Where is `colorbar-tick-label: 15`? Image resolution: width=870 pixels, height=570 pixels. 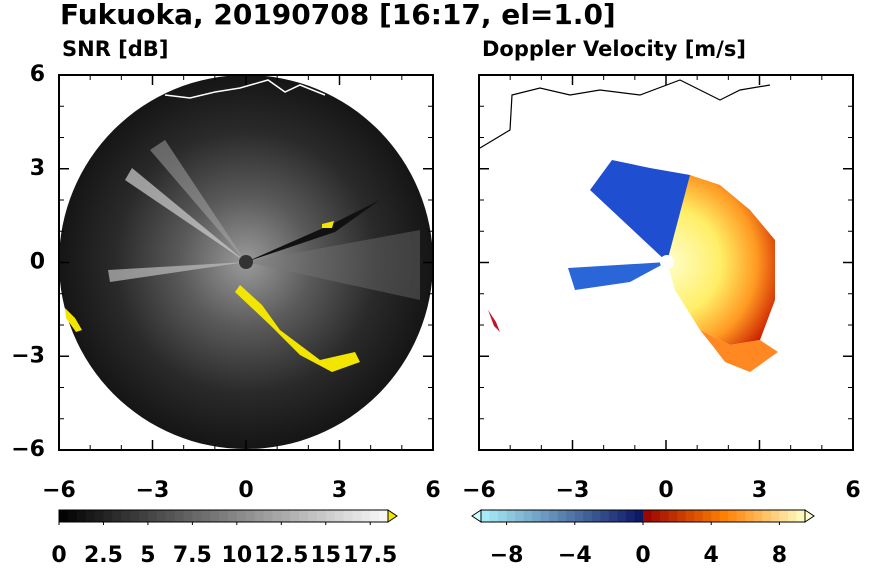
colorbar-tick-label: 15 is located at coordinates (325, 555).